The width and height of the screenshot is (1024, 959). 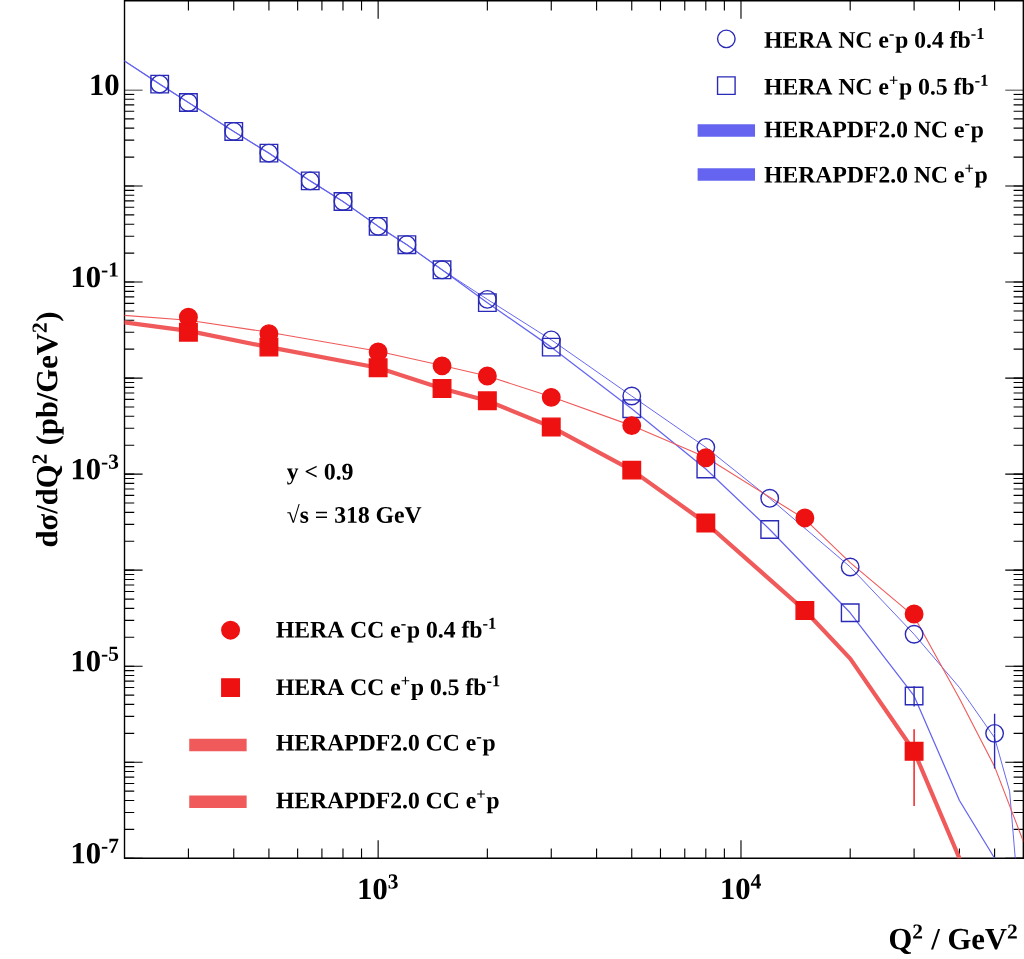 What do you see at coordinates (378, 887) in the screenshot?
I see `x-tick-label: 10$^{3}$` at bounding box center [378, 887].